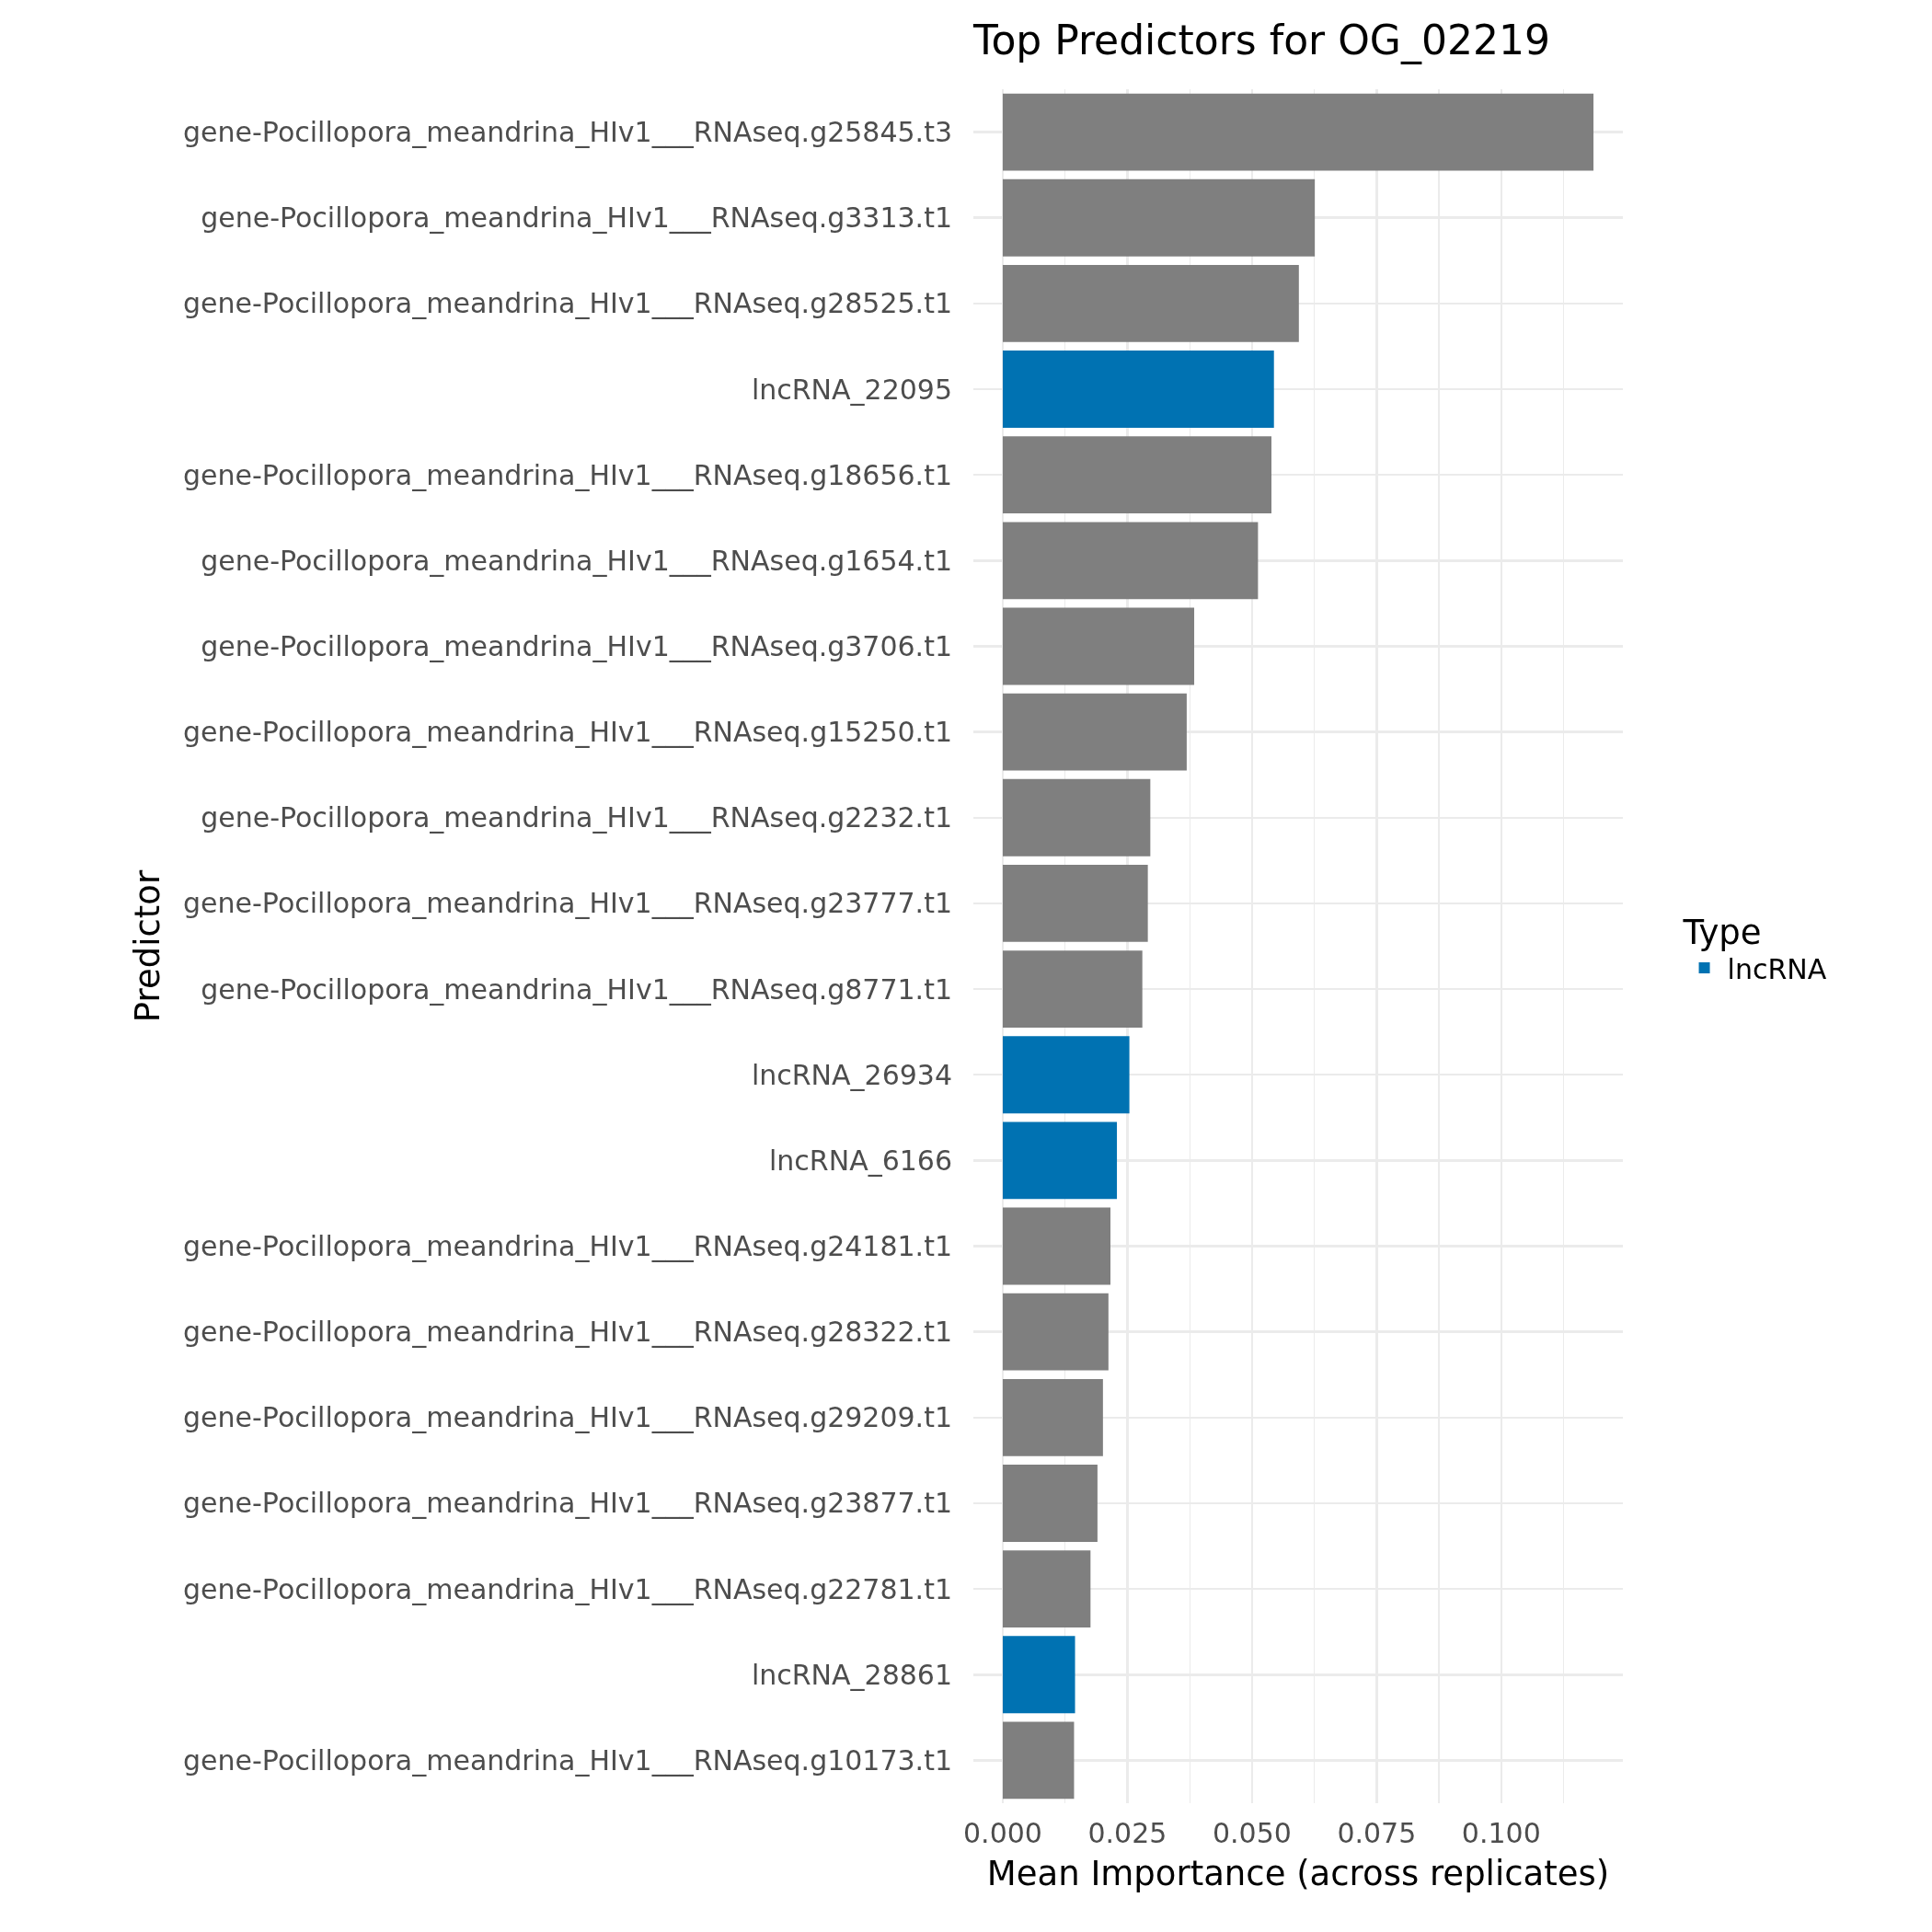  I want to click on y-tick-label: gene-Pocillopora_meandrina_HIv1___RNAseq.g28322.t1, so click(567, 1332).